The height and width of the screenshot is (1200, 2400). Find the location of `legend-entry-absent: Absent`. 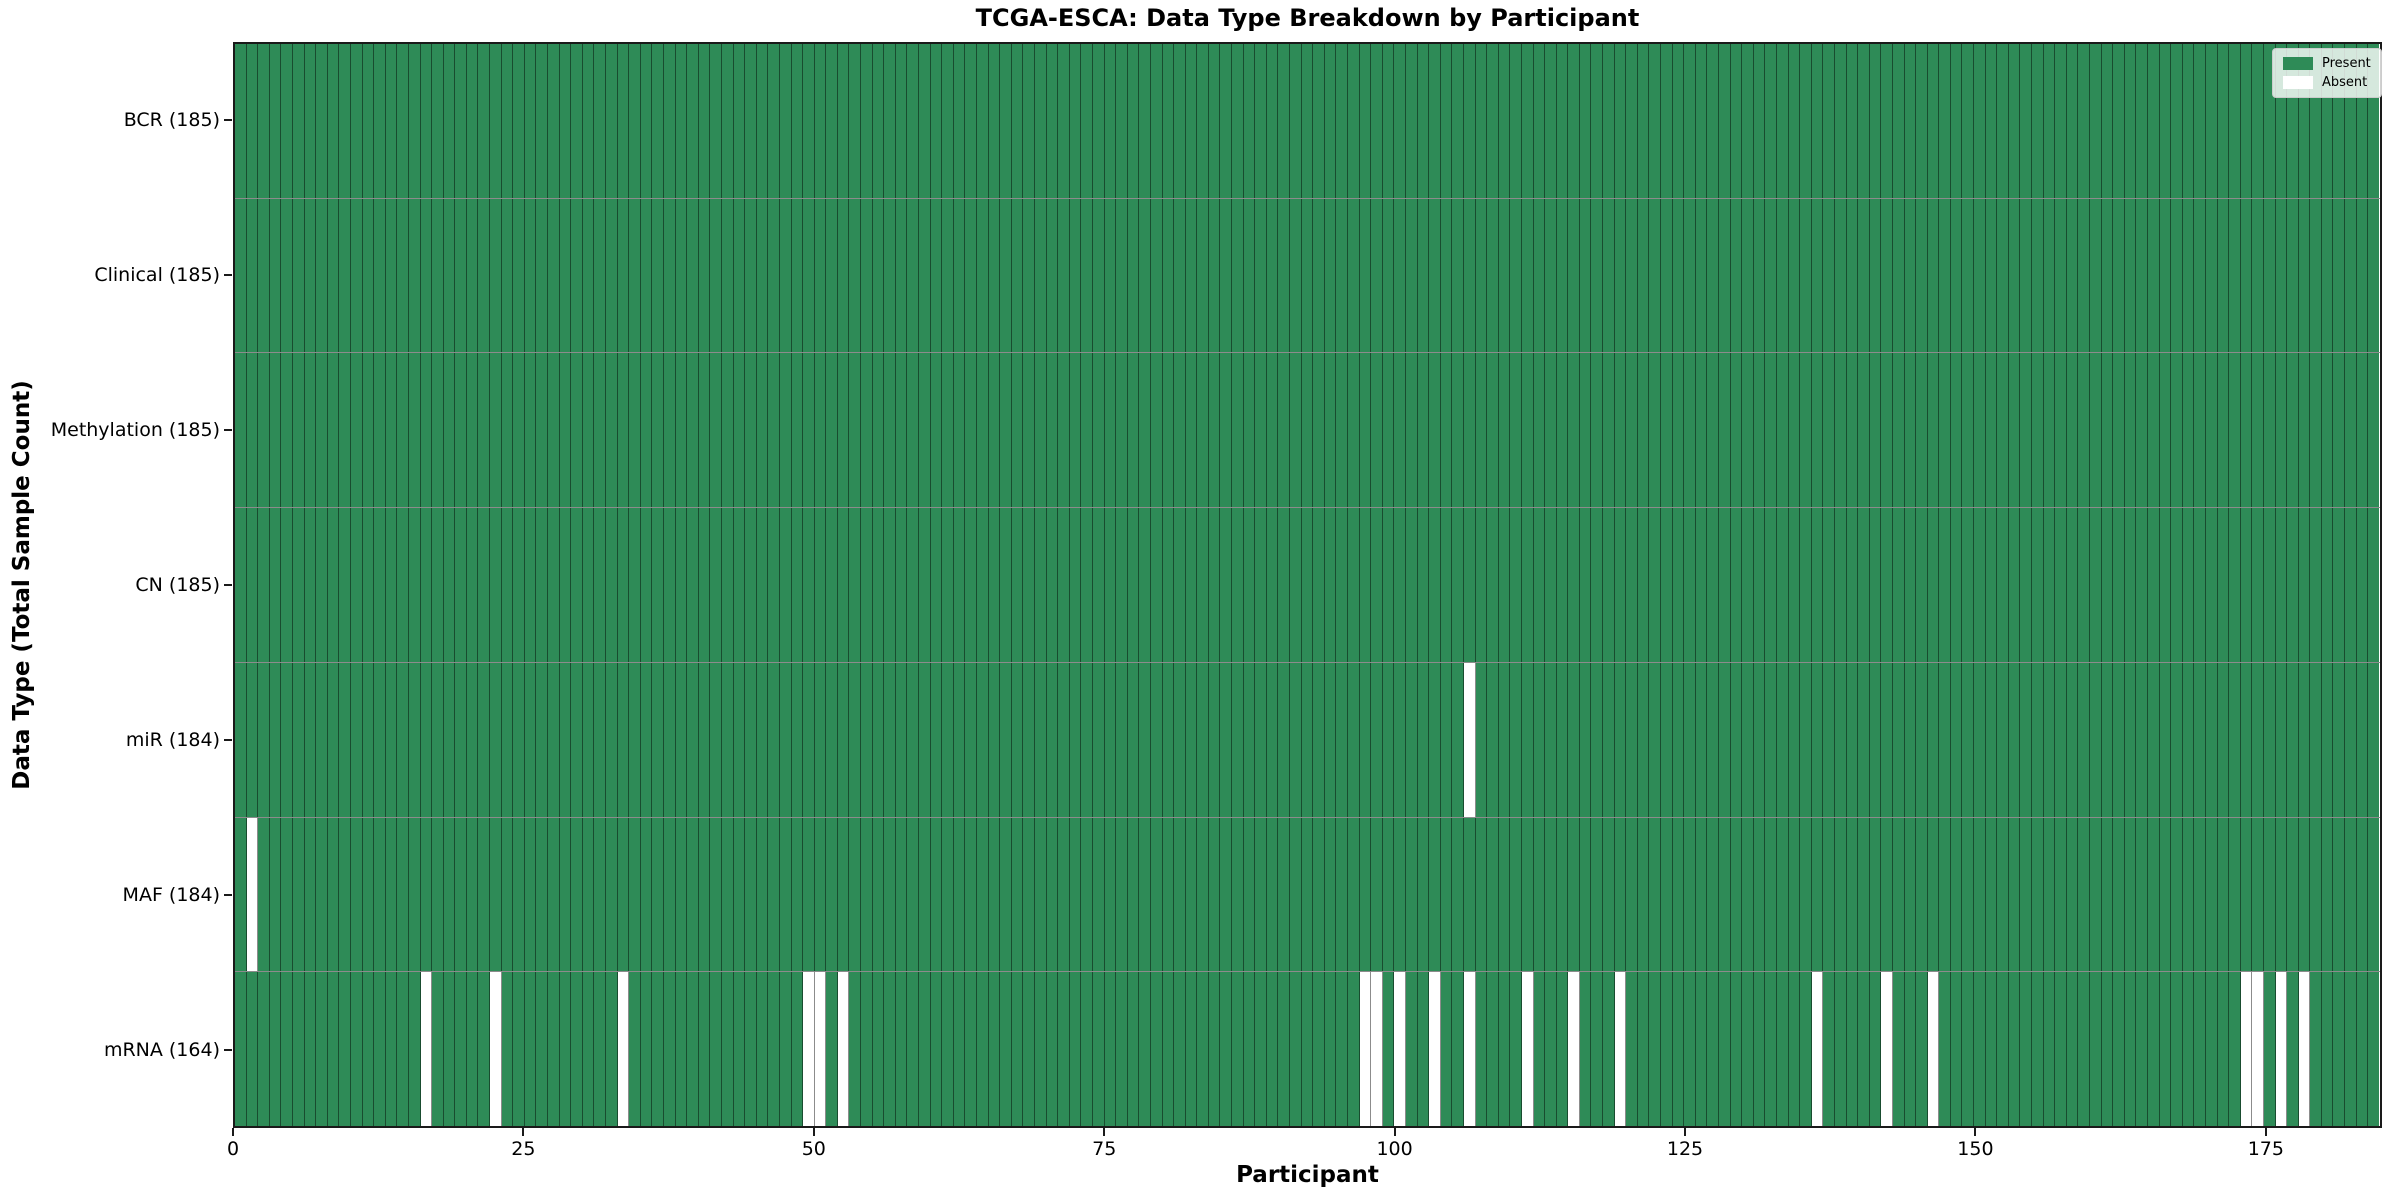

legend-entry-absent: Absent is located at coordinates (2327, 82).